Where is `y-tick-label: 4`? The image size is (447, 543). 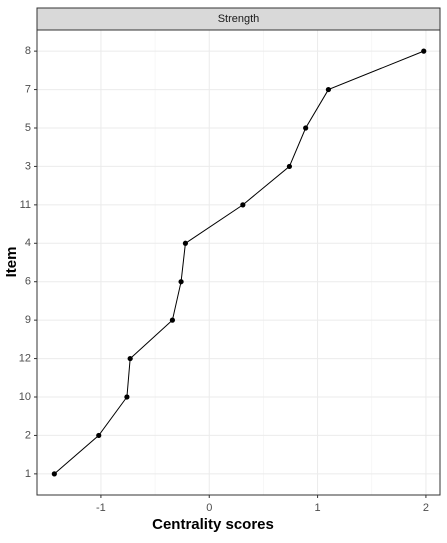 y-tick-label: 4 is located at coordinates (28, 243).